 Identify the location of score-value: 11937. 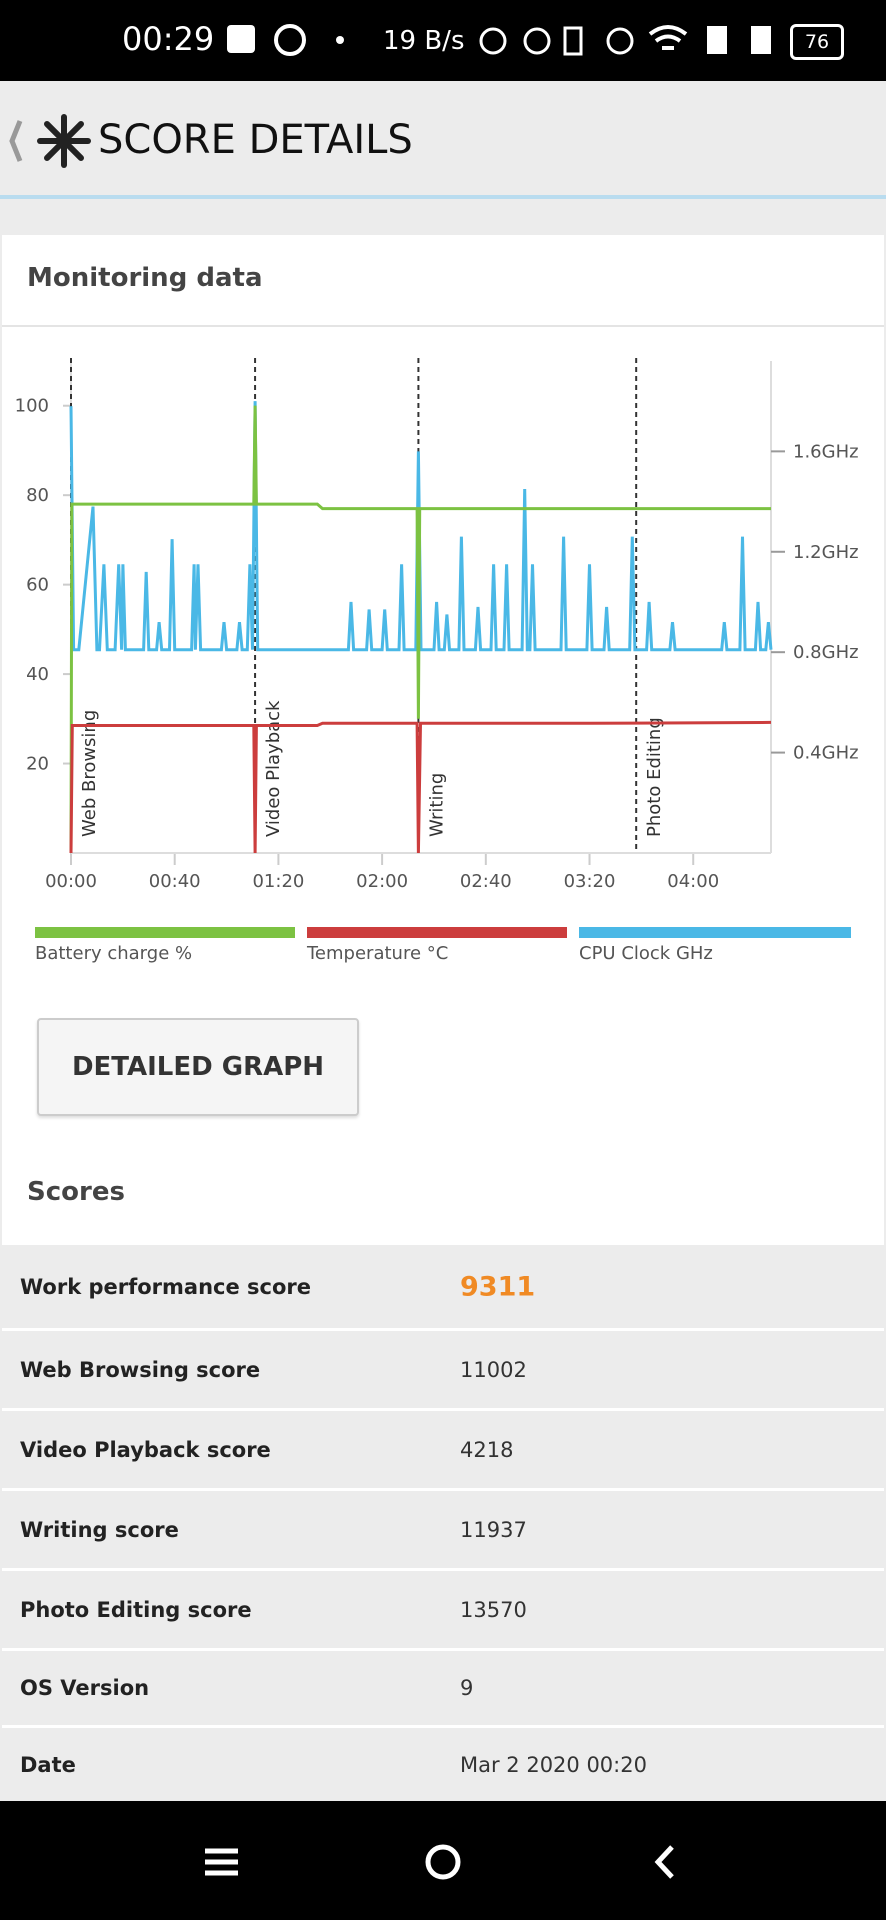
(493, 1529).